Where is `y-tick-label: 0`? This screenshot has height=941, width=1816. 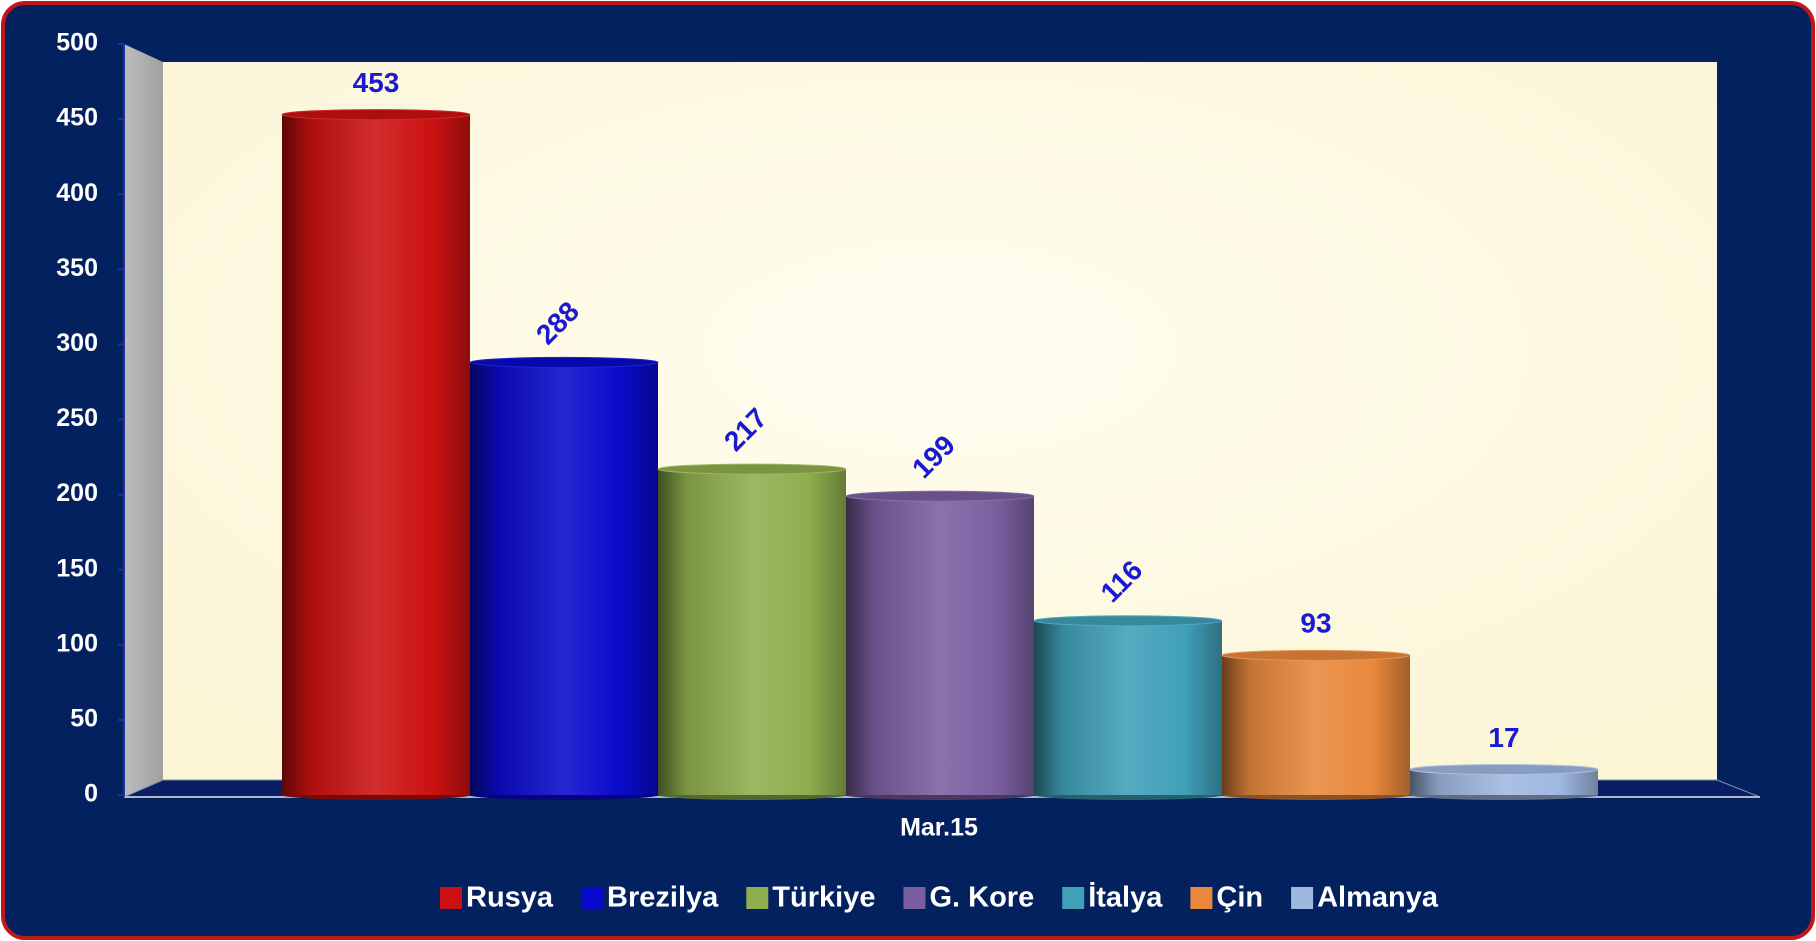 y-tick-label: 0 is located at coordinates (91, 794).